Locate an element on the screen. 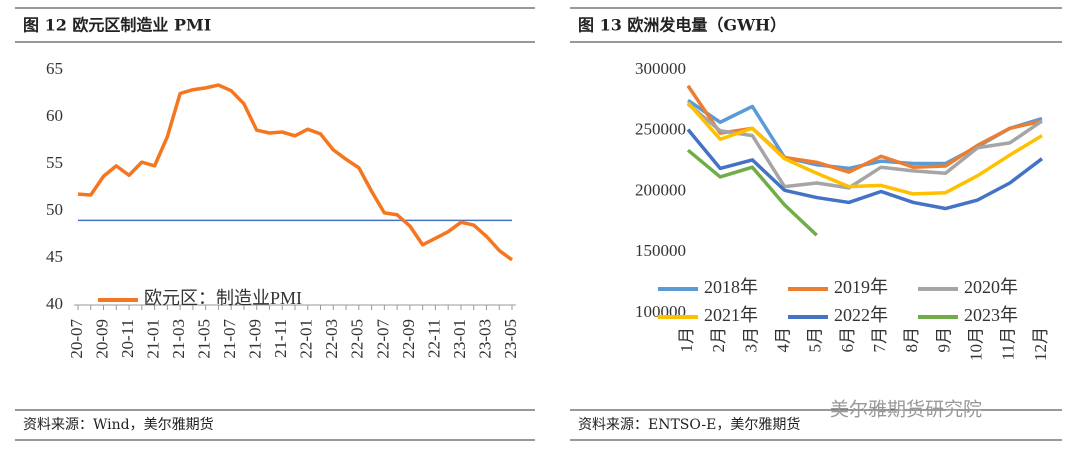  y-tick-label: 300000 is located at coordinates (660, 68).